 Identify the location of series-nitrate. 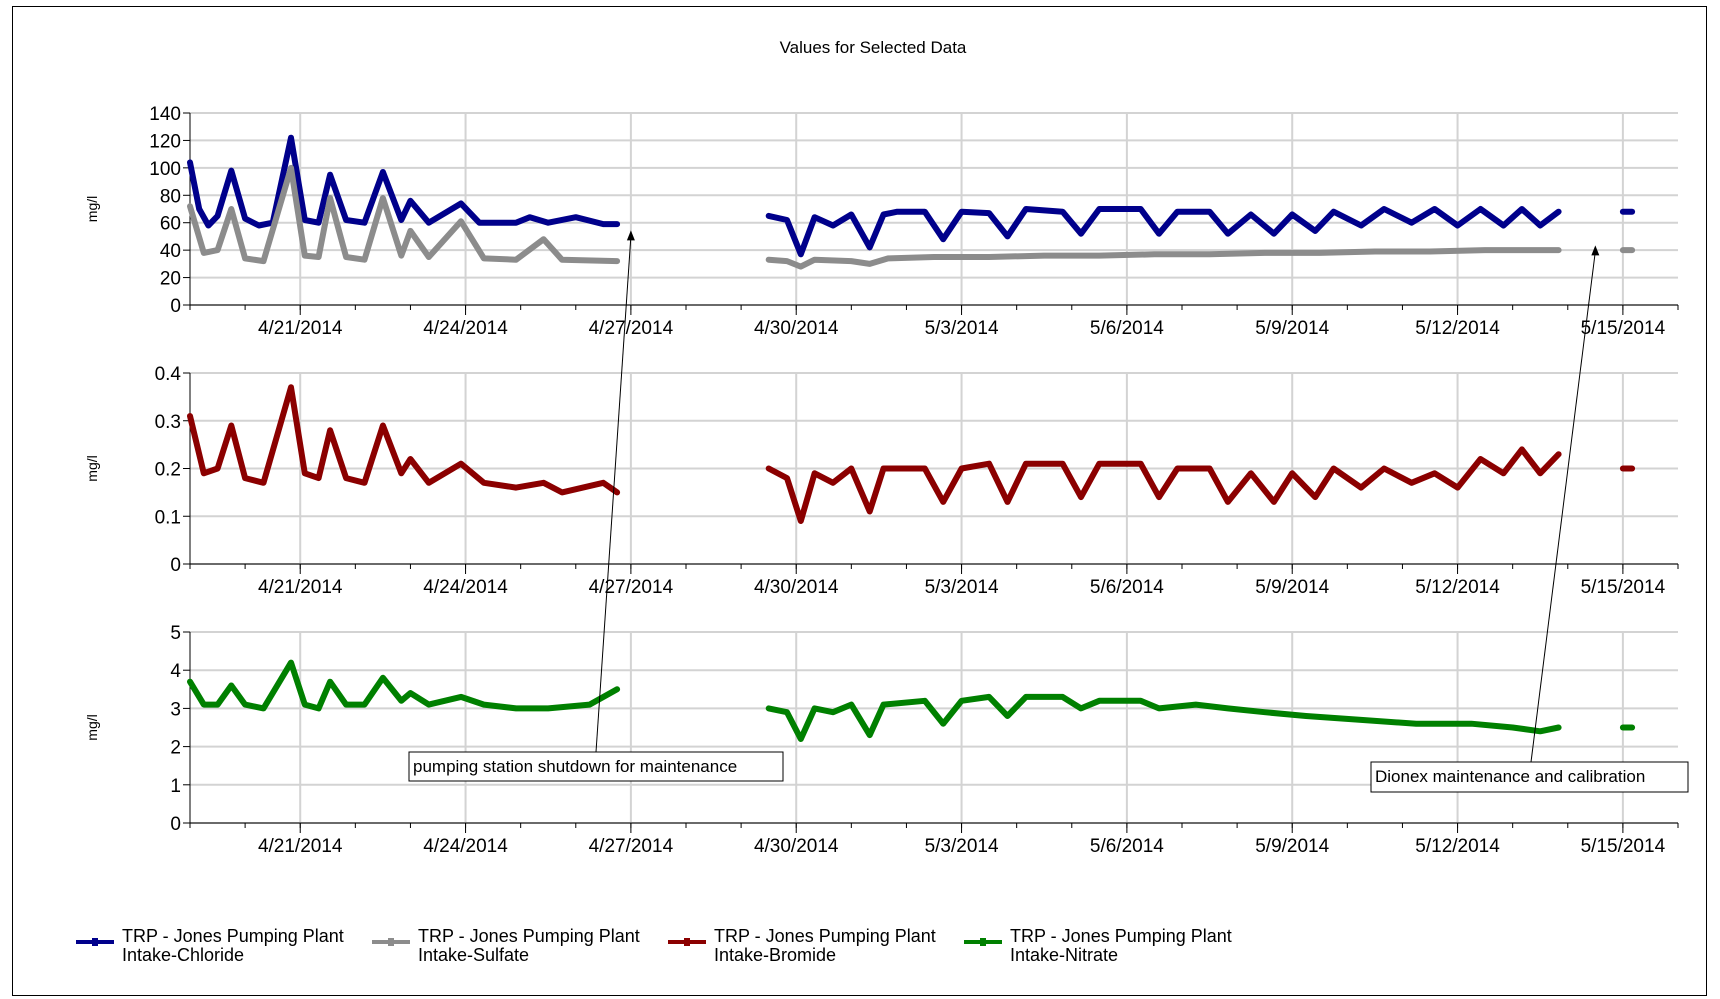
(911, 700).